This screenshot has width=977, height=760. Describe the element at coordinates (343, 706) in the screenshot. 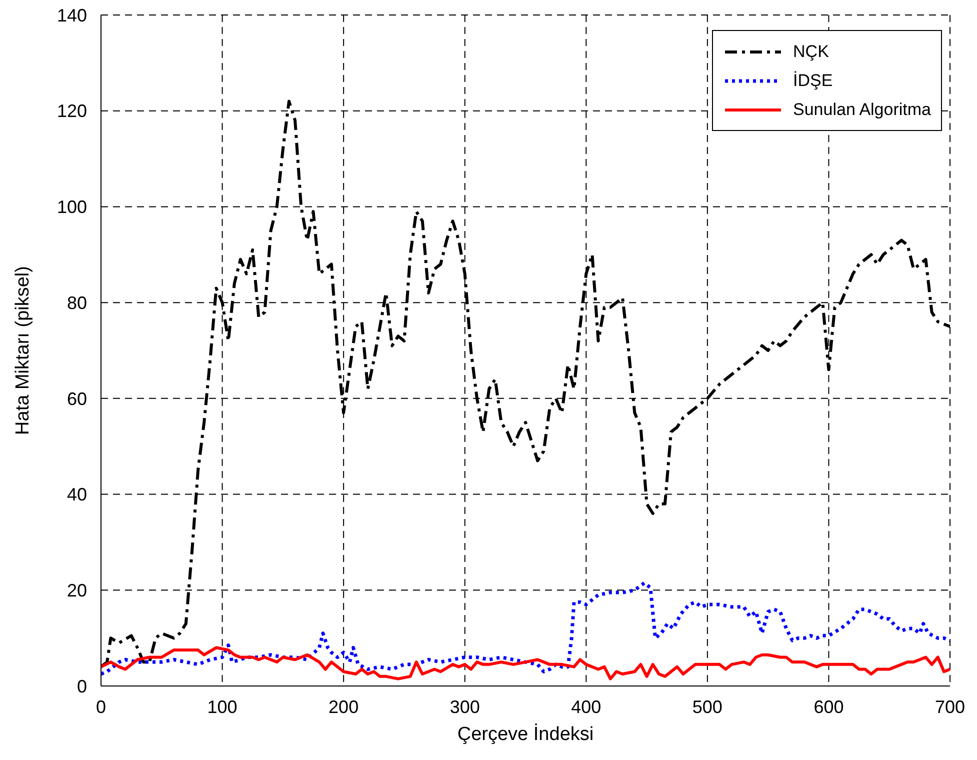

I see `x-tick-label: 200` at that location.